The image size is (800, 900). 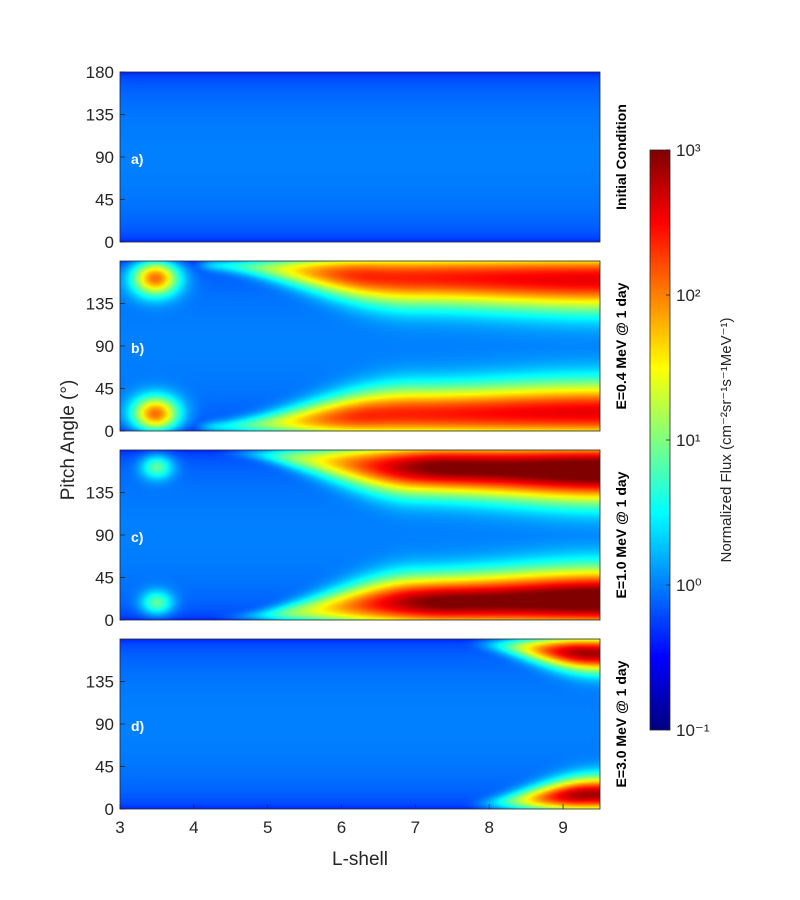 I want to click on panel-title: Initial Condition, so click(x=621, y=157).